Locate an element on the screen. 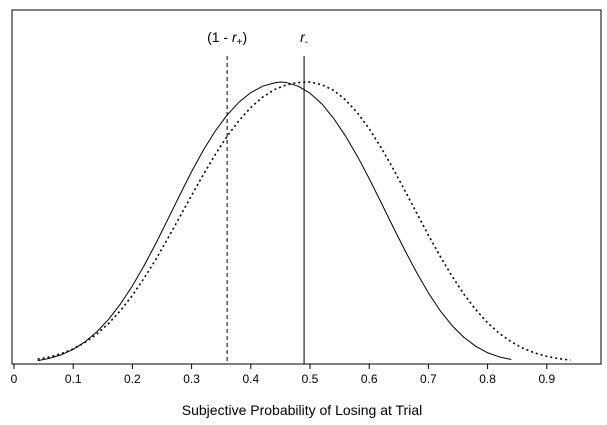  marker-label-1: (1 - r+) is located at coordinates (227, 38).